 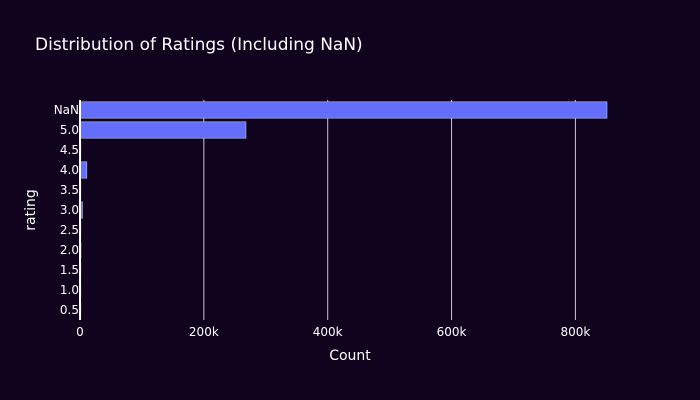 I want to click on y-tick-label: 0.5, so click(x=69, y=310).